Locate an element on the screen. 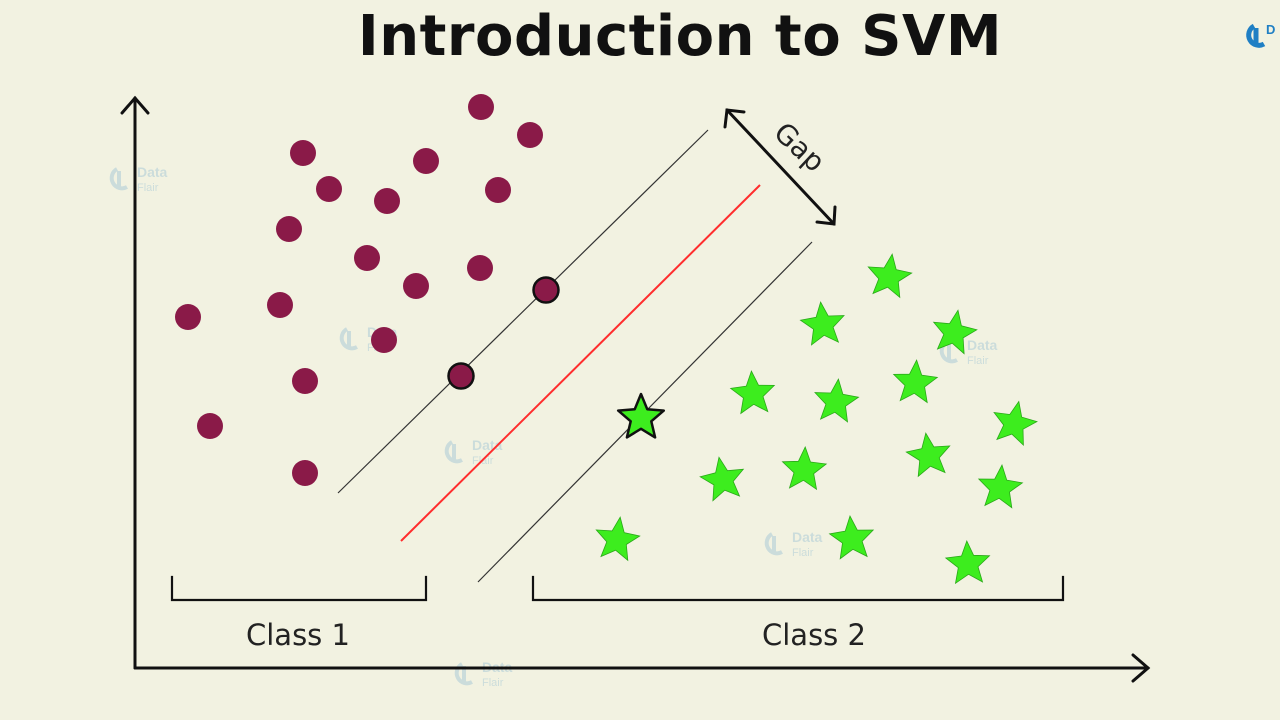 This screenshot has height=720, width=1280. hyperplane-line is located at coordinates (580, 363).